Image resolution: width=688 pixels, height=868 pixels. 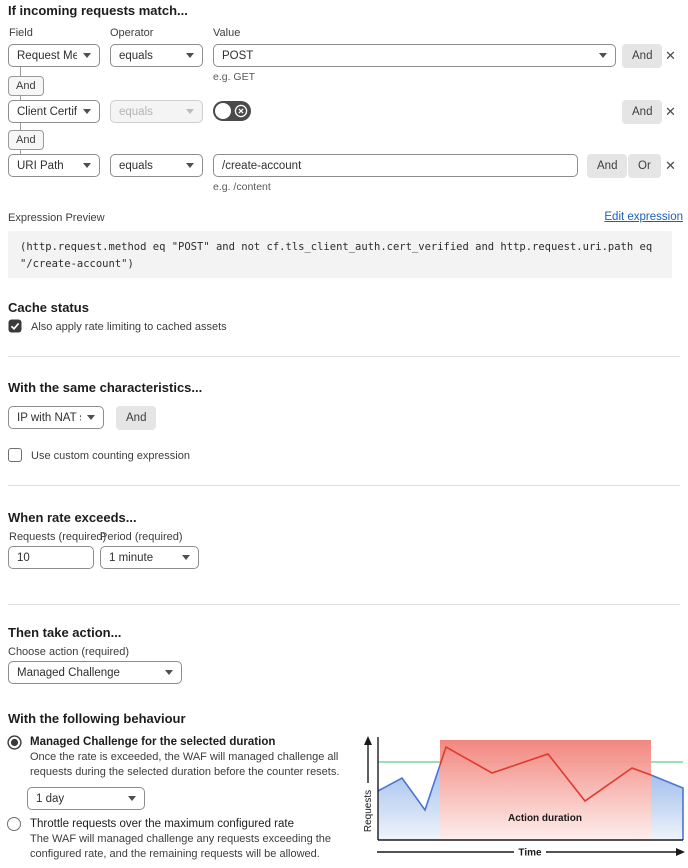 What do you see at coordinates (642, 112) in the screenshot?
I see `and-condition-button-row2: And` at bounding box center [642, 112].